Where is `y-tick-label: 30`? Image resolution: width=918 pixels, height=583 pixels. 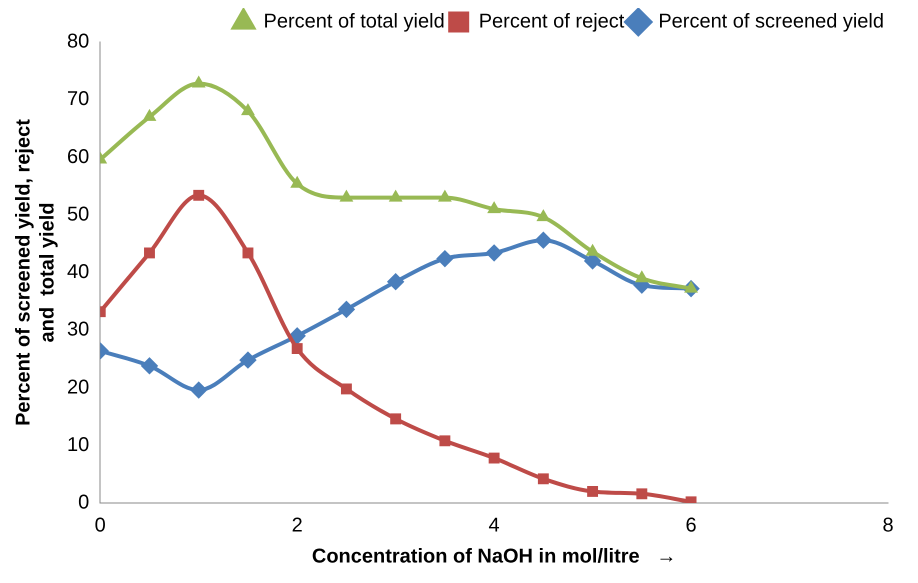
y-tick-label: 30 is located at coordinates (78, 329).